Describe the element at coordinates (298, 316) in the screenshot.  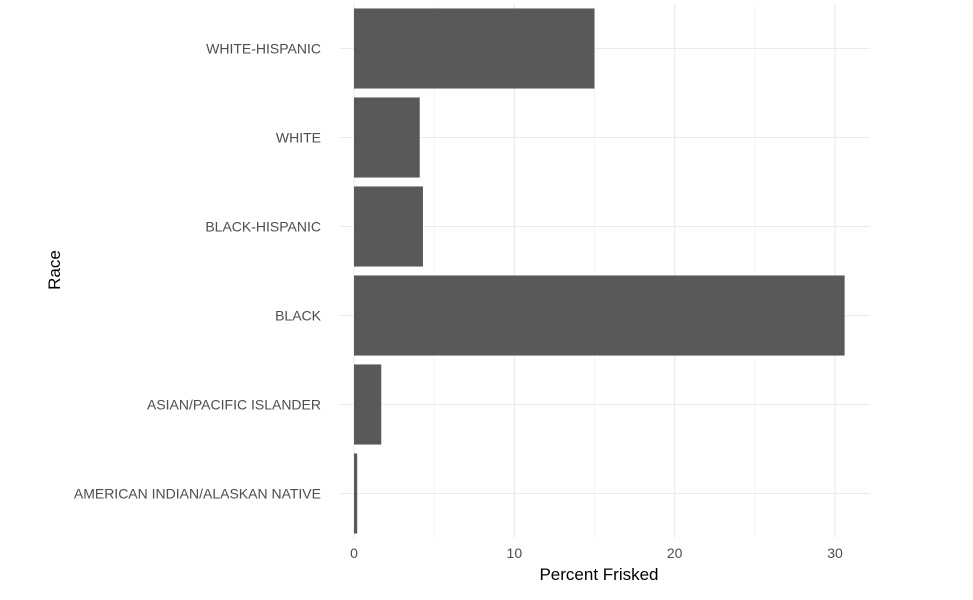
I see `y-tick-label: BLACK` at that location.